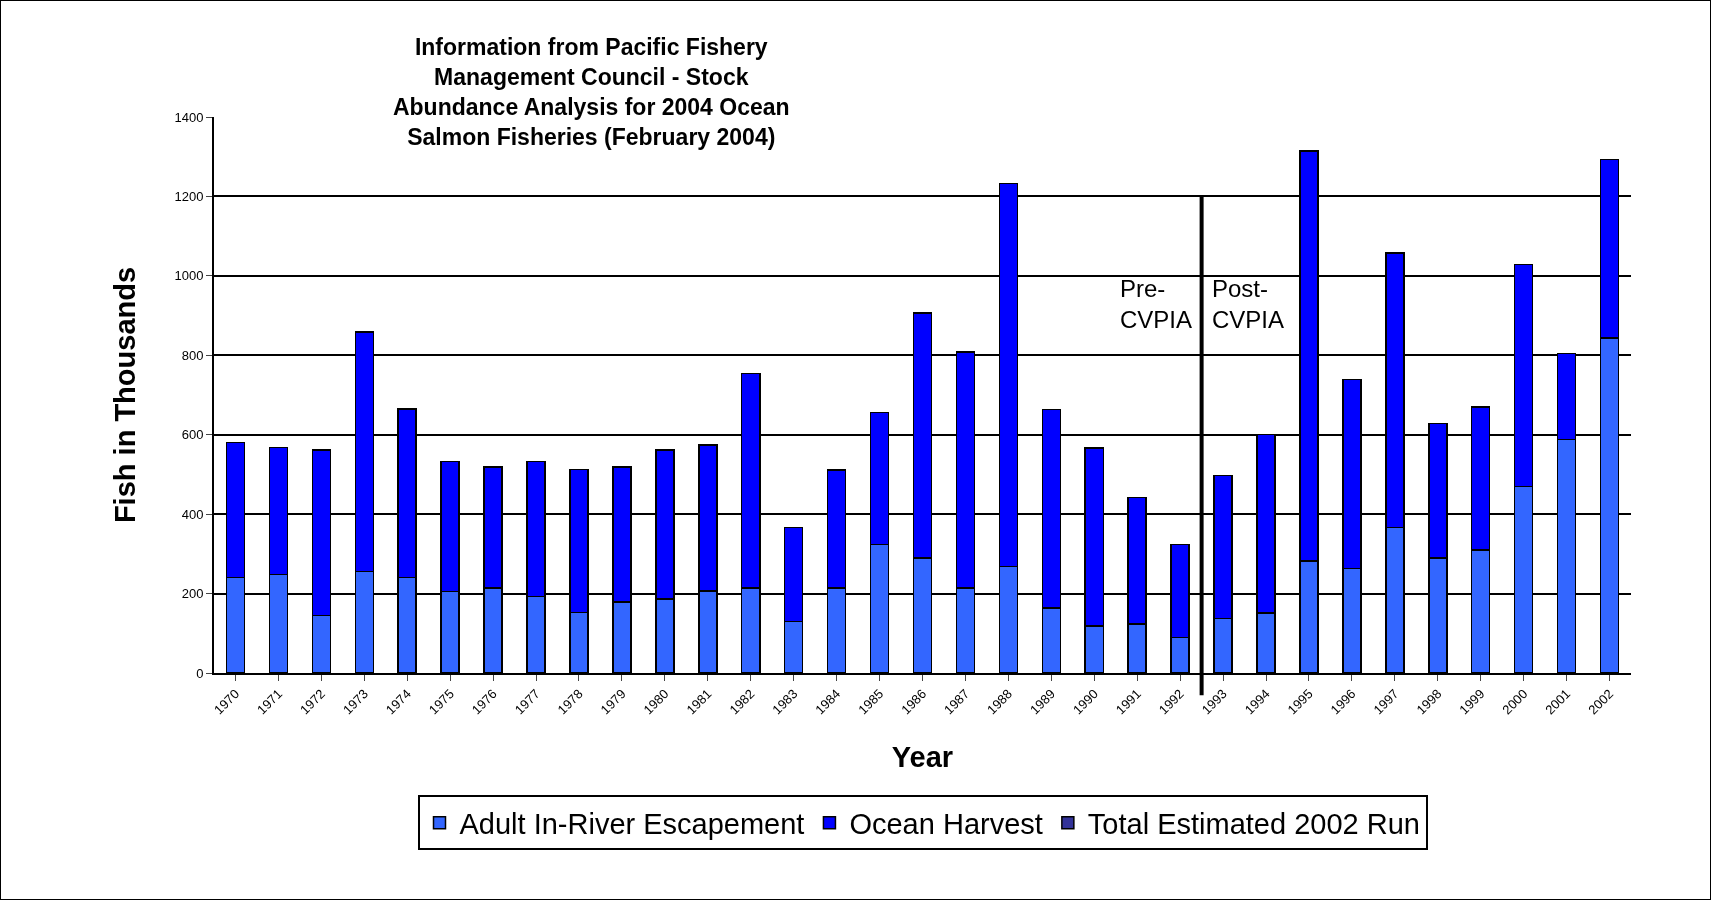 The width and height of the screenshot is (1711, 900). What do you see at coordinates (200, 673) in the screenshot?
I see `y-tick-label: 0` at bounding box center [200, 673].